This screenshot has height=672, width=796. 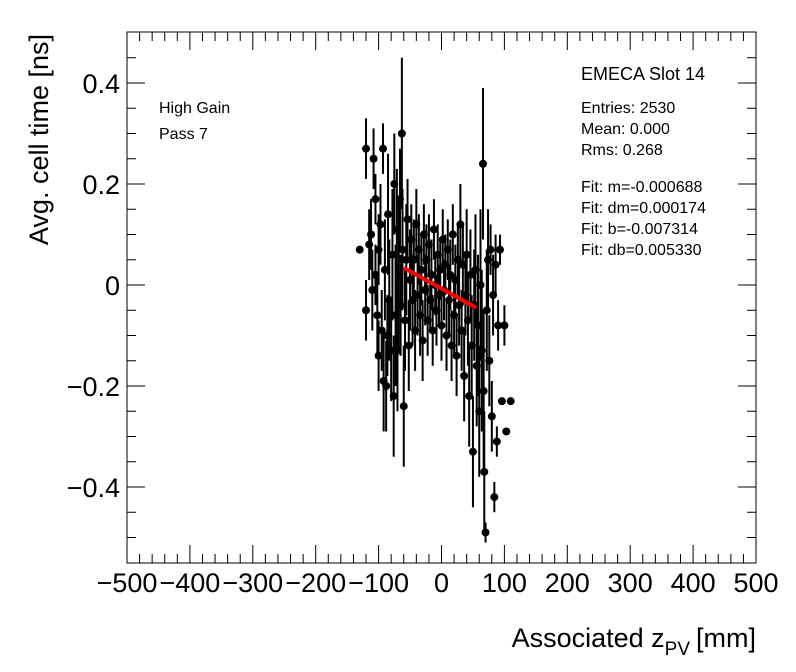 I want to click on x-tick-label: 300, so click(x=630, y=583).